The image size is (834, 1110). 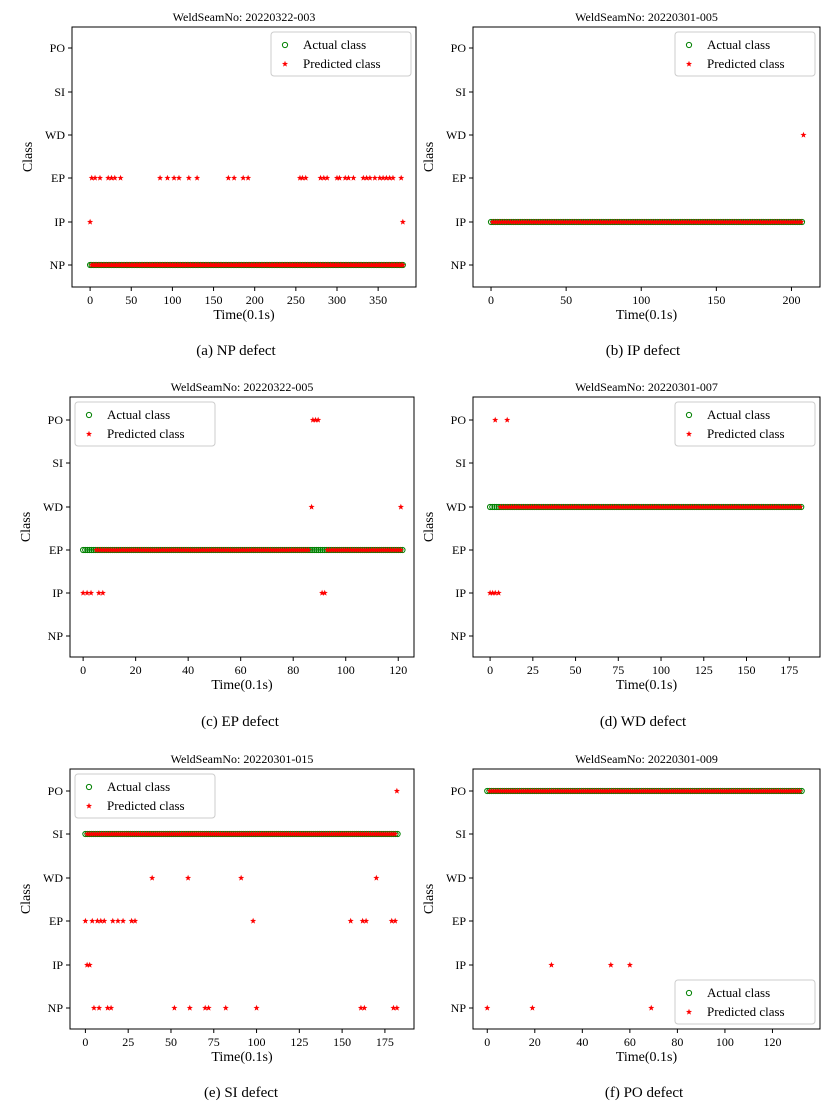 I want to click on chart-title: WeldSeamNo: 20220301-009, so click(x=646, y=759).